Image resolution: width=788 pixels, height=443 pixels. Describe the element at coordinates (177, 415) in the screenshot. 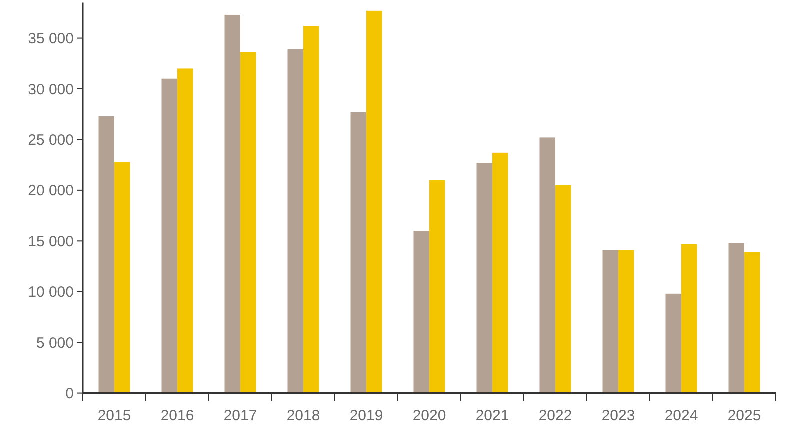

I see `x-tick-label: 2016` at that location.